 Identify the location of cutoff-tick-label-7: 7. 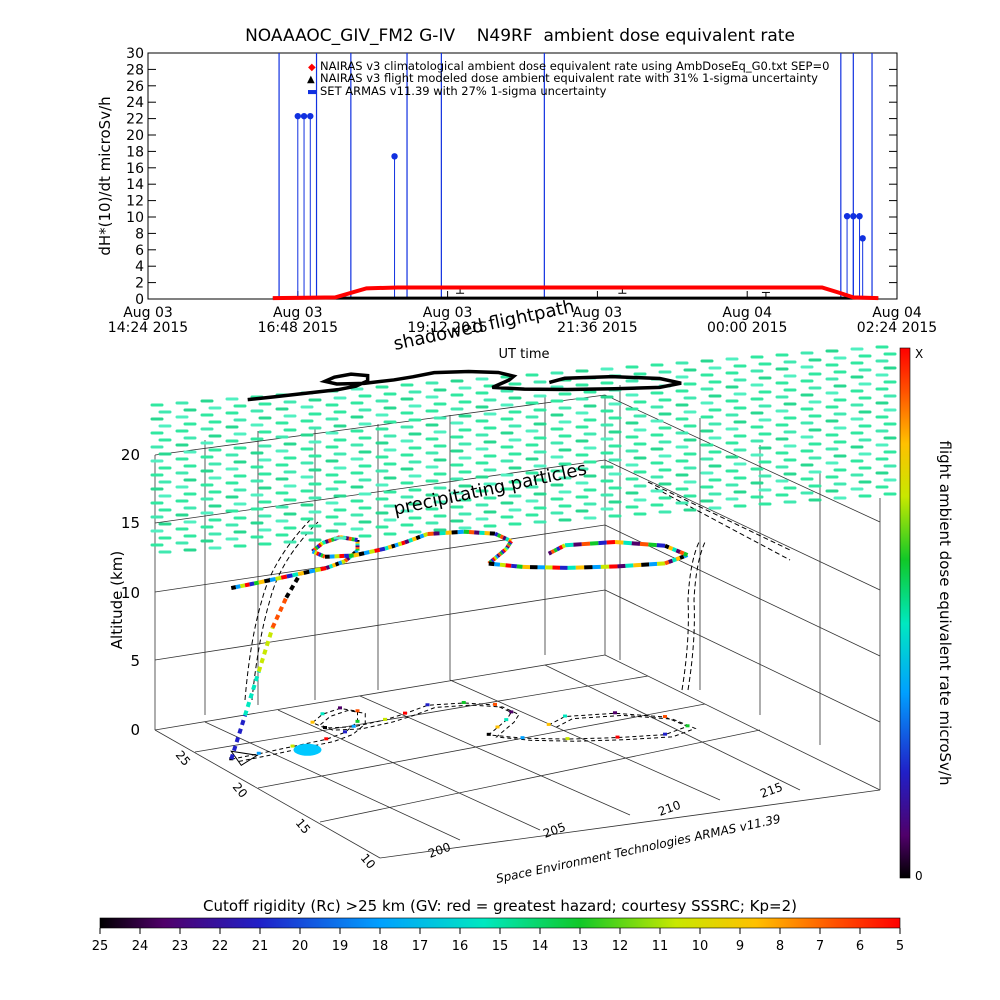
(820, 946).